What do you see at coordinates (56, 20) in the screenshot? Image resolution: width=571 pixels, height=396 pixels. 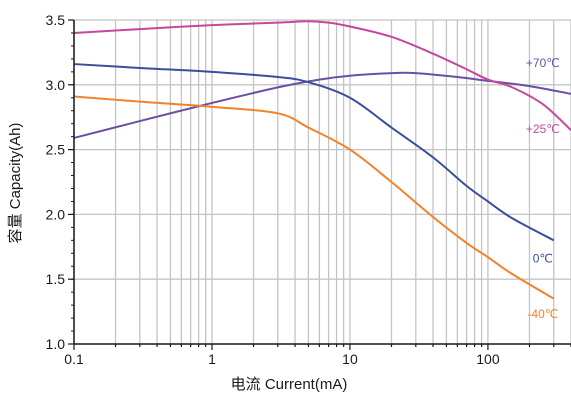 I see `y-tick-label: 3.5` at bounding box center [56, 20].